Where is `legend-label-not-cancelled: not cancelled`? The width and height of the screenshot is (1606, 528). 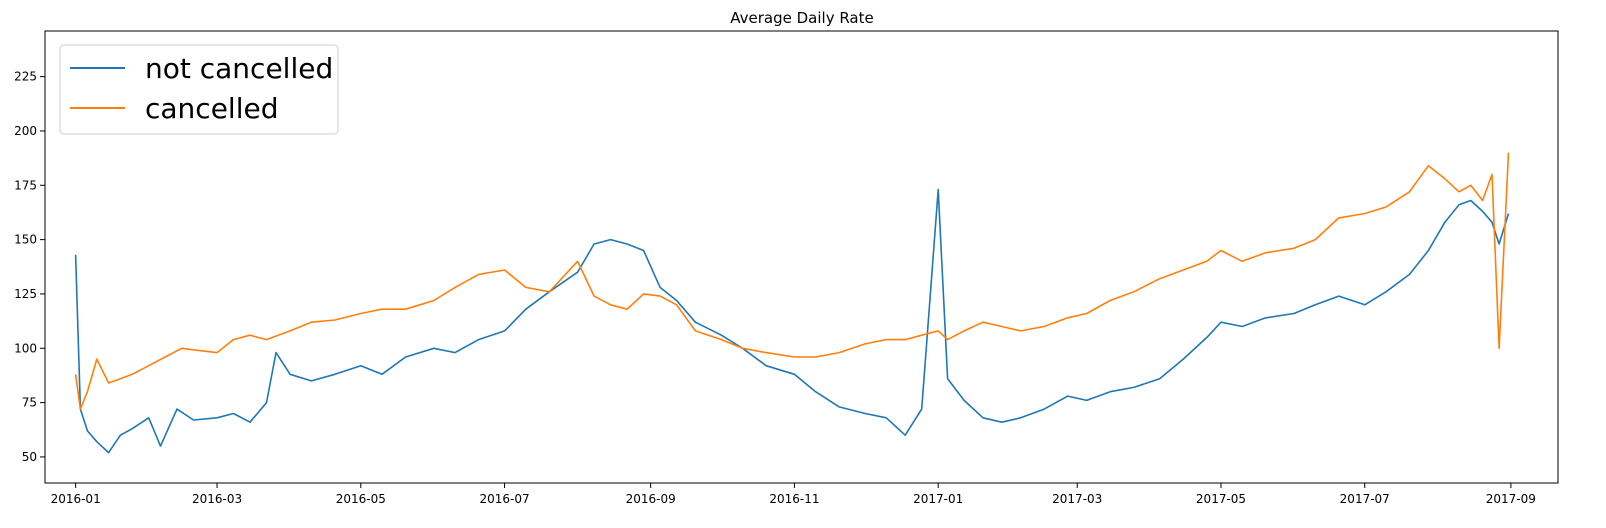 legend-label-not-cancelled: not cancelled is located at coordinates (239, 68).